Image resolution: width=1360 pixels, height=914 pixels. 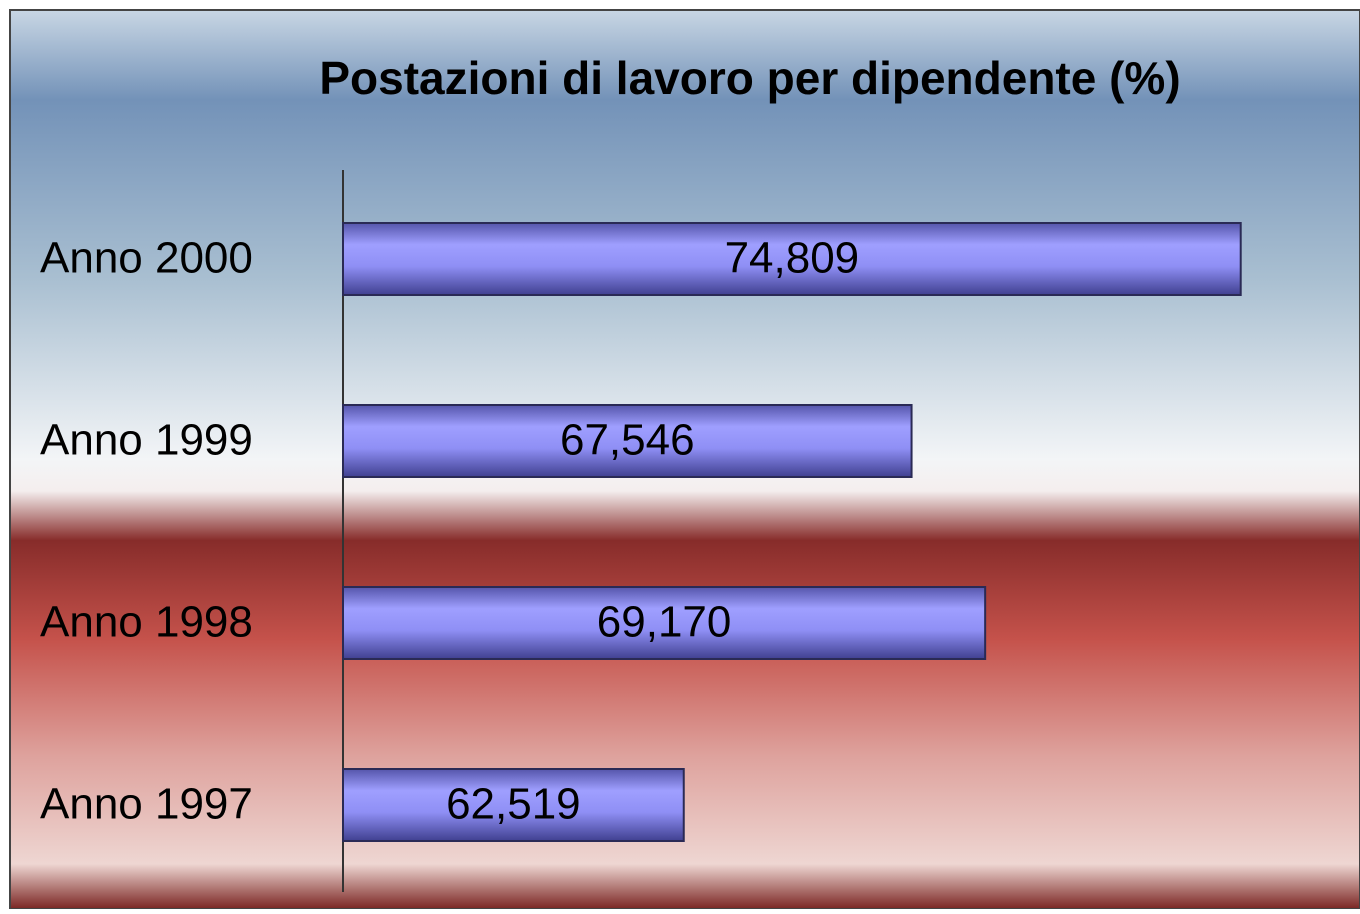 I want to click on data-label: 69,170, so click(x=664, y=622).